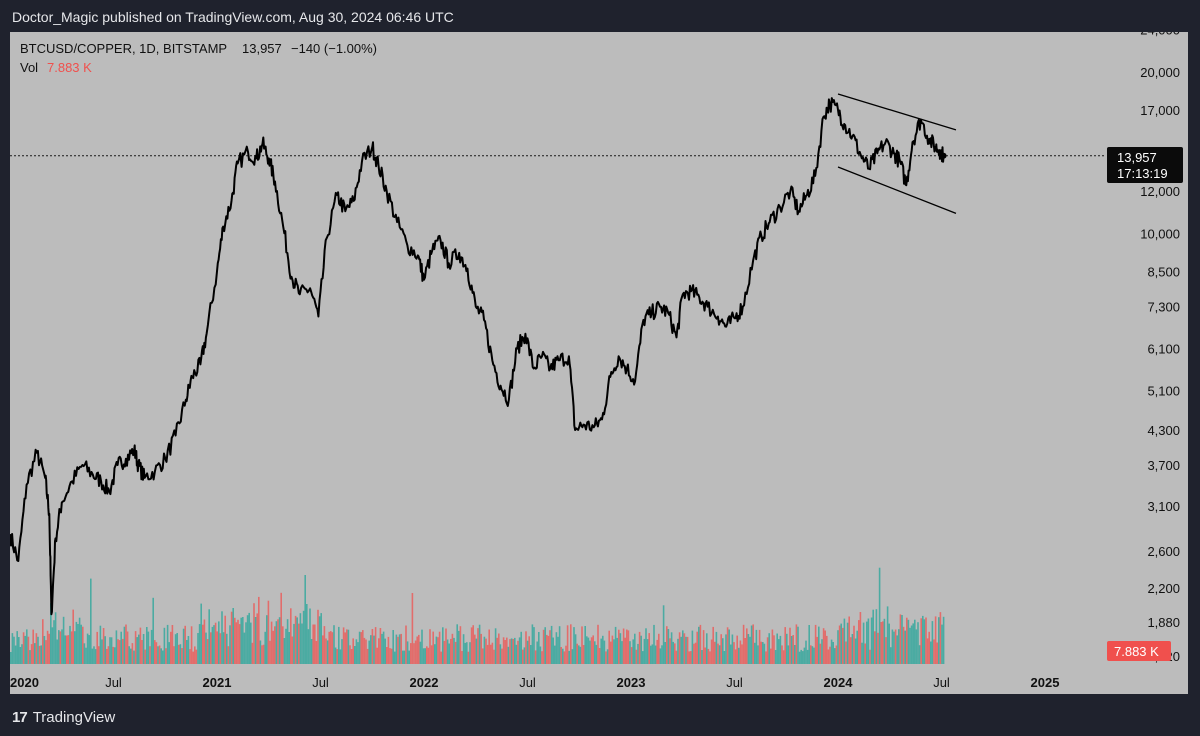 The height and width of the screenshot is (736, 1200). I want to click on x-tick-label: 2025, so click(1045, 682).